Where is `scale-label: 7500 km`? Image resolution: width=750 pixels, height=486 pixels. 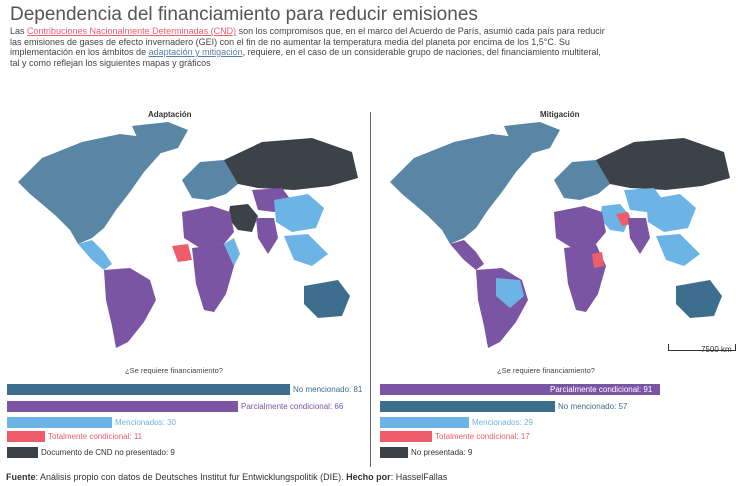
scale-label: 7500 km is located at coordinates (716, 349).